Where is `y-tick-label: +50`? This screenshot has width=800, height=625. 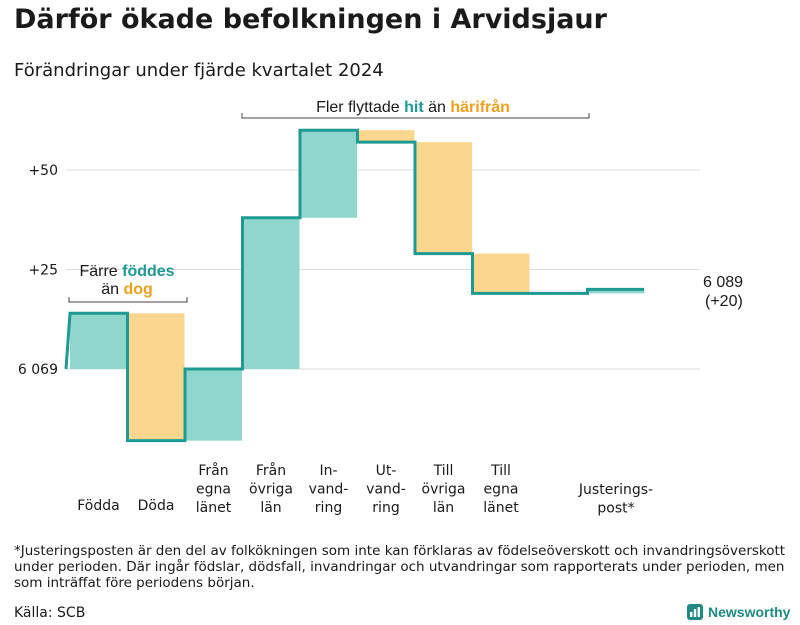 y-tick-label: +50 is located at coordinates (43, 171).